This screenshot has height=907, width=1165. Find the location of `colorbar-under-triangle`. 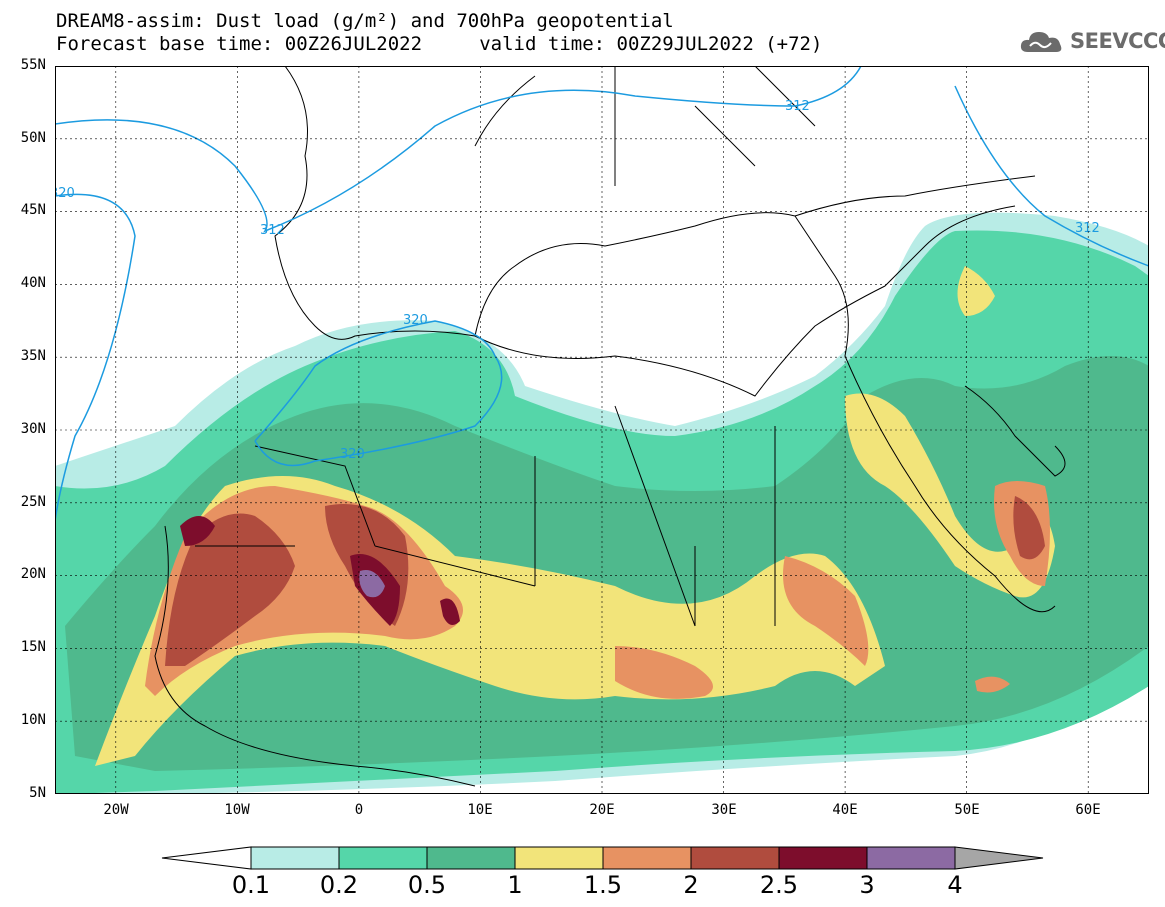

colorbar-under-triangle is located at coordinates (206, 858).